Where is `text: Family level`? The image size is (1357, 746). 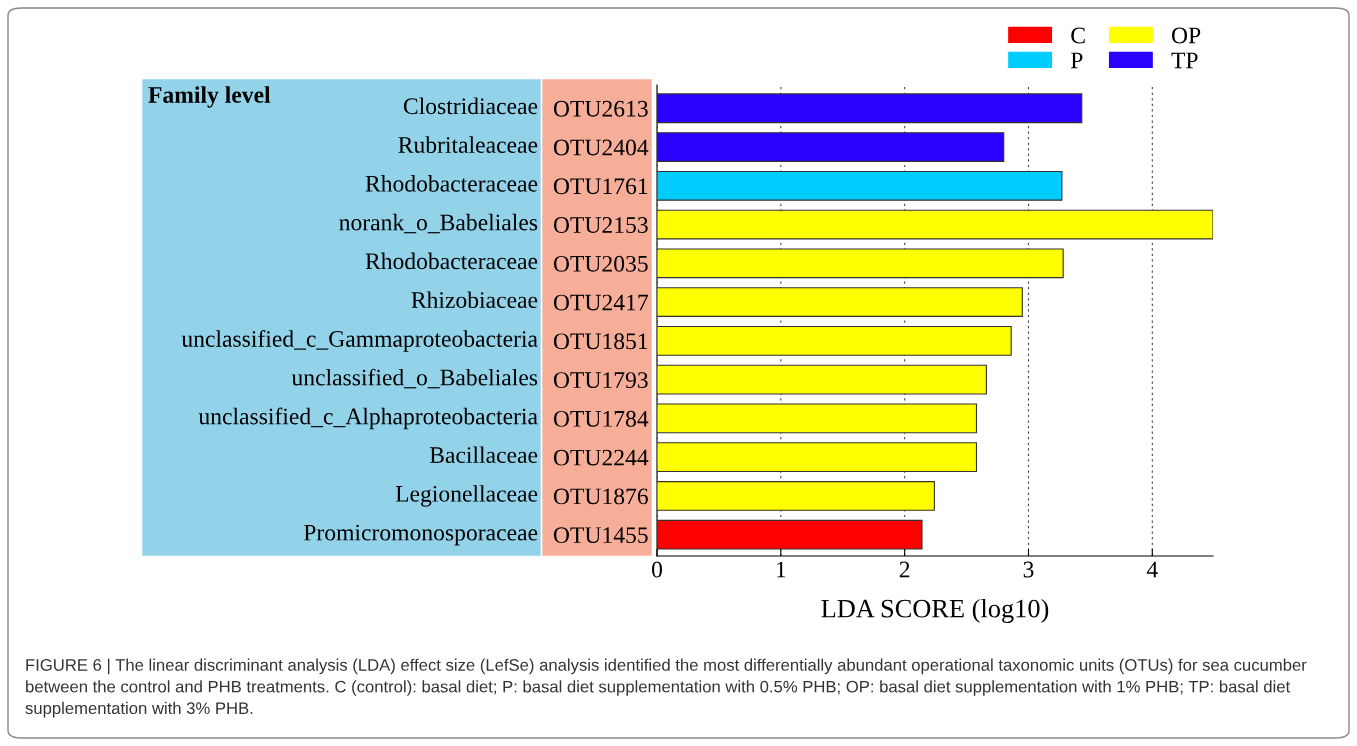
text: Family level is located at coordinates (209, 97).